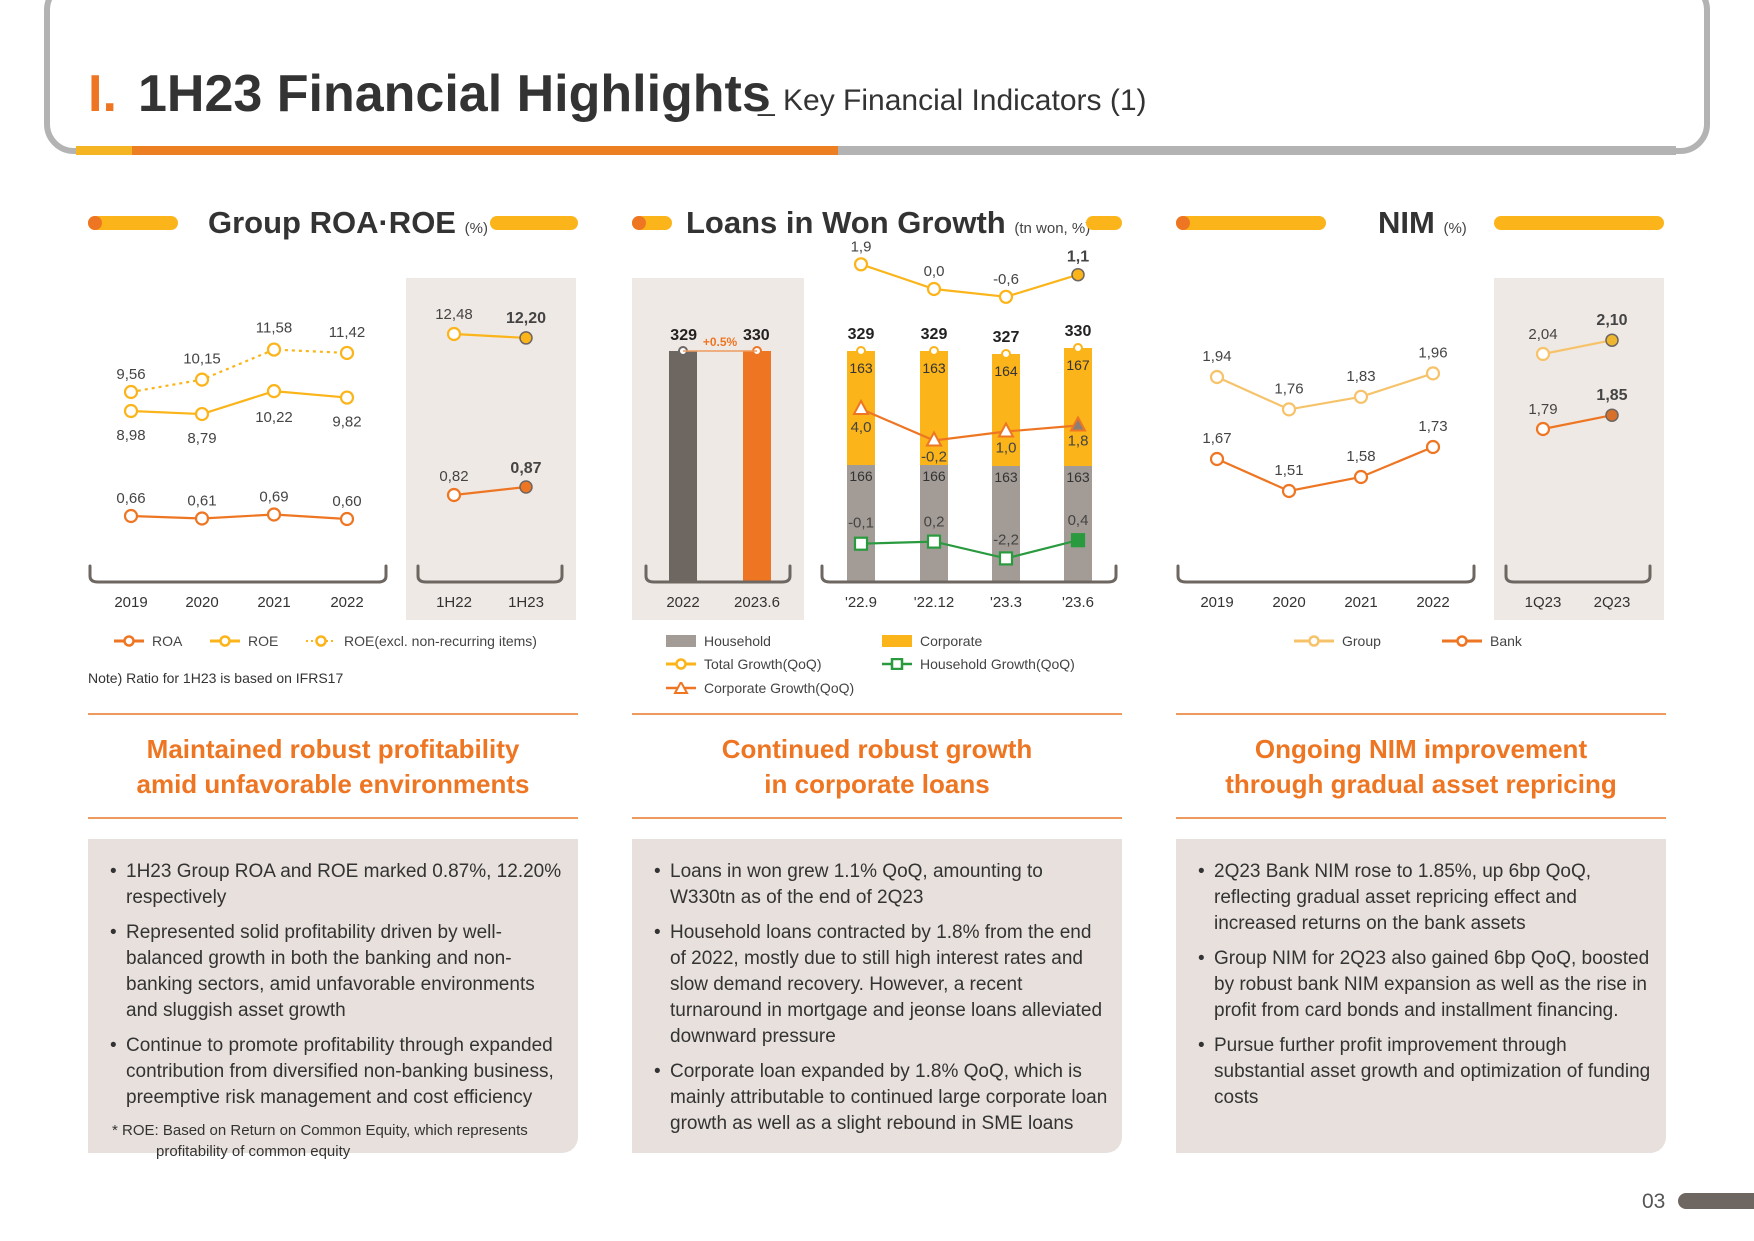 The image size is (1754, 1241). What do you see at coordinates (490, 491) in the screenshot?
I see `roa-half-line` at bounding box center [490, 491].